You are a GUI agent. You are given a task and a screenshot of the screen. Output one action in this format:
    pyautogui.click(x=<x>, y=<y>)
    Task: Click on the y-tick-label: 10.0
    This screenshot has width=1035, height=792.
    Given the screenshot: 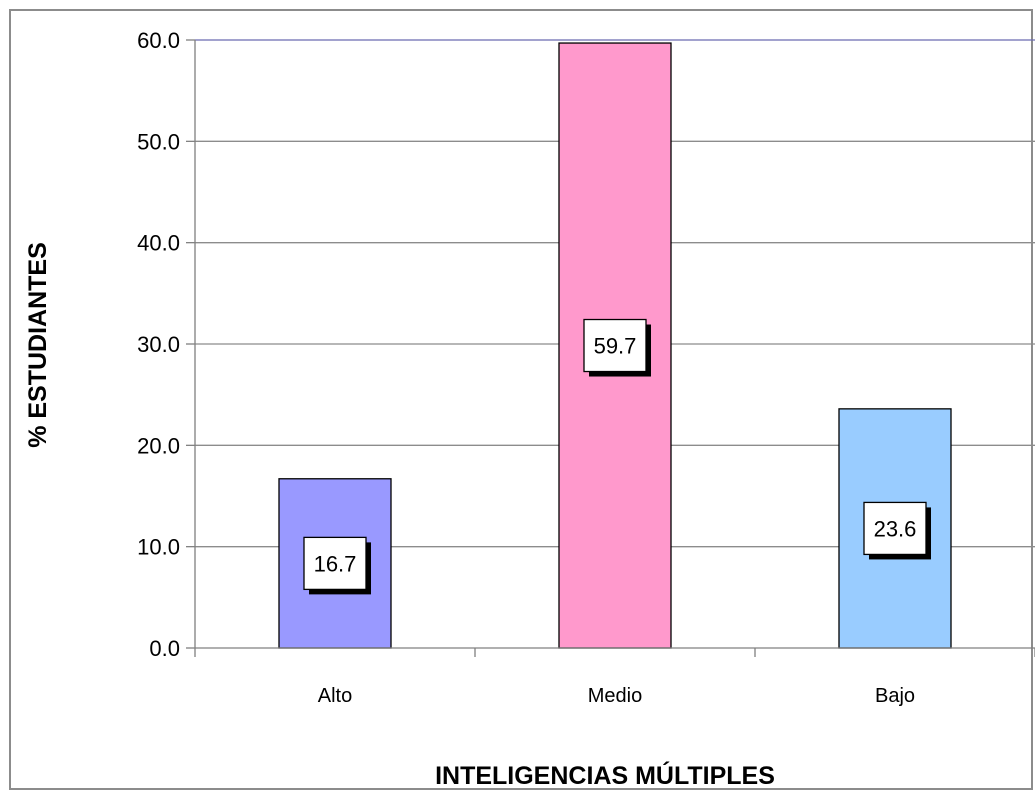 What is the action you would take?
    pyautogui.click(x=158, y=547)
    